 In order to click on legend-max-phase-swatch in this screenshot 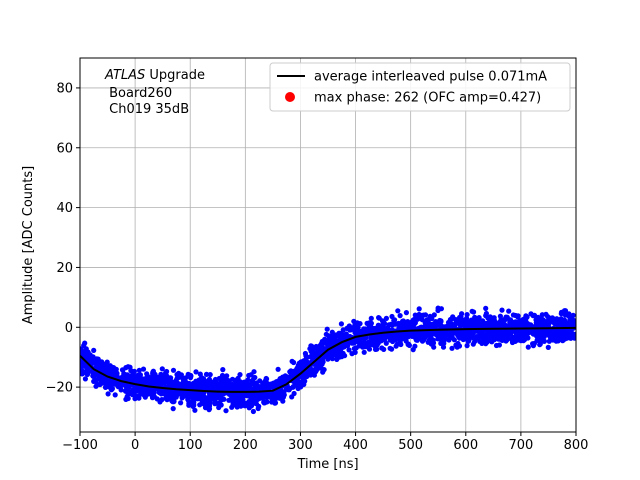, I will do `click(290, 97)`.